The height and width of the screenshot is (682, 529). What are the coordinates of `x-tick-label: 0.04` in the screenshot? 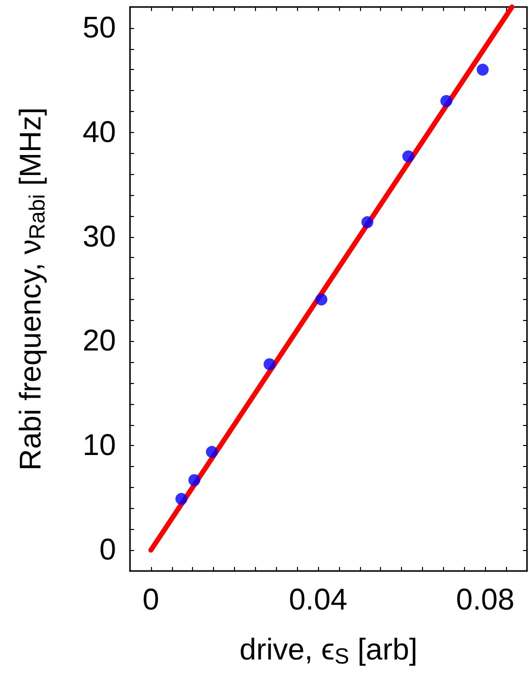 It's located at (318, 600).